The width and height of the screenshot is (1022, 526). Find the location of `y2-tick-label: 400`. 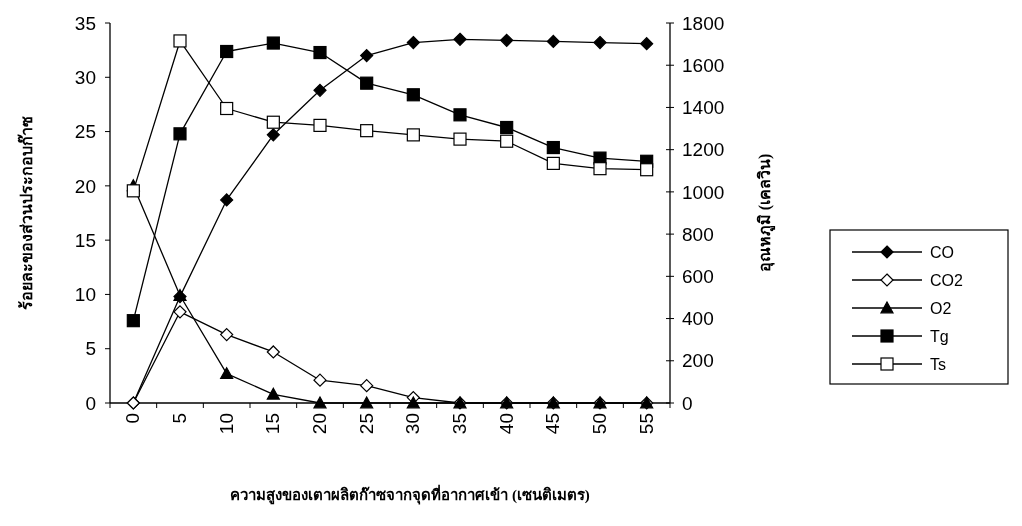

y2-tick-label: 400 is located at coordinates (698, 319).